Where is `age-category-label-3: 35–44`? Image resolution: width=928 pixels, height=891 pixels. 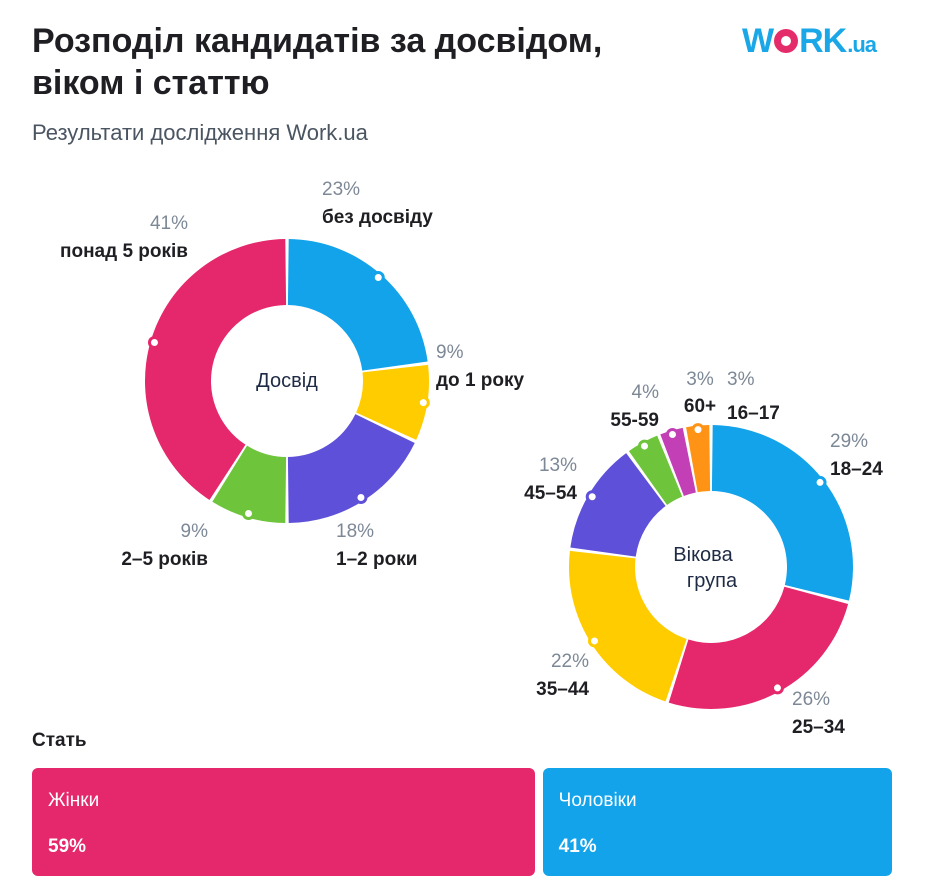 age-category-label-3: 35–44 is located at coordinates (562, 689).